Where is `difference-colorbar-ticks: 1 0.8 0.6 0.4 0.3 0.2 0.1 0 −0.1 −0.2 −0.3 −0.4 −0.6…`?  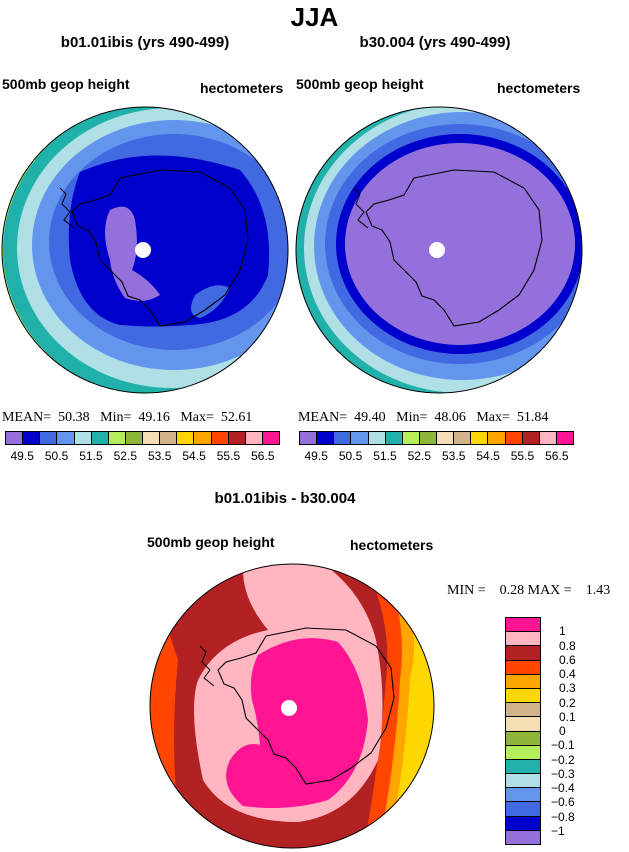
difference-colorbar-ticks: 1 0.8 0.6 0.4 0.3 0.2 0.1 0 −0.1 −0.2 −0.3 −0.4 −0.6… is located at coordinates (581, 731).